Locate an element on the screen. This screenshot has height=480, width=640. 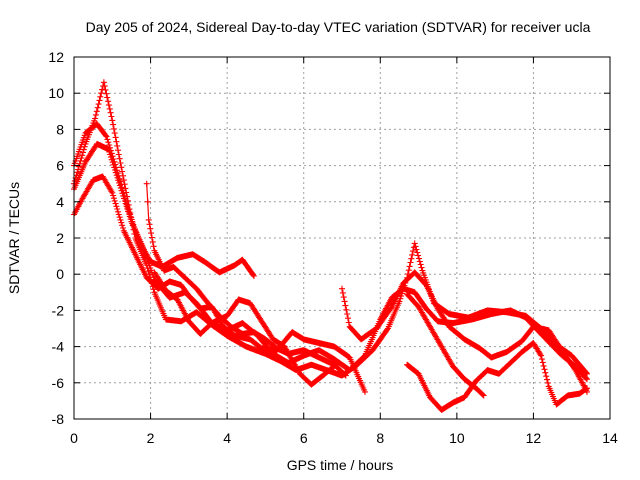
x-tick-label: 6 is located at coordinates (304, 438).